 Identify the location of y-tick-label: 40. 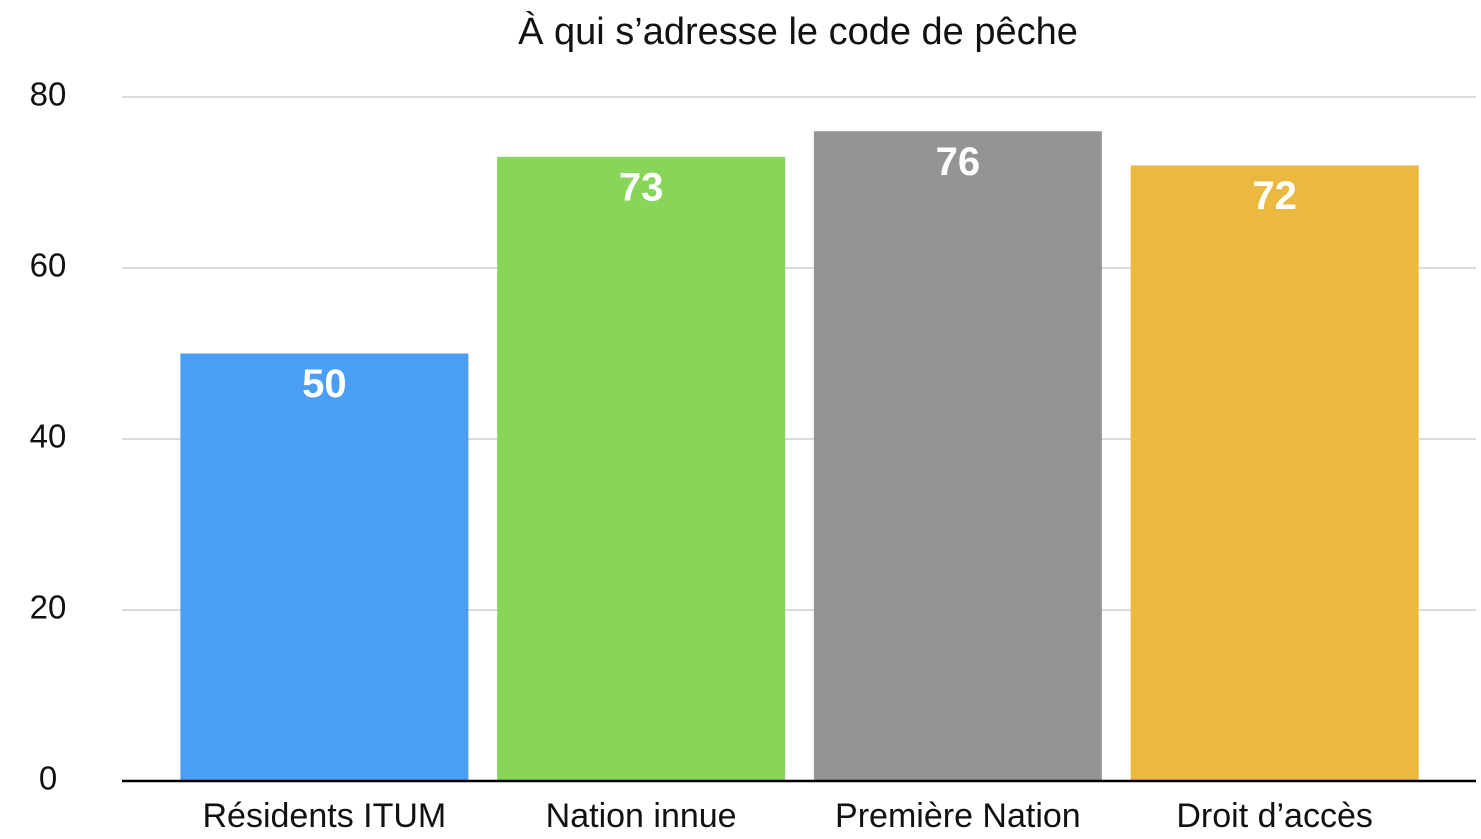
(48, 436).